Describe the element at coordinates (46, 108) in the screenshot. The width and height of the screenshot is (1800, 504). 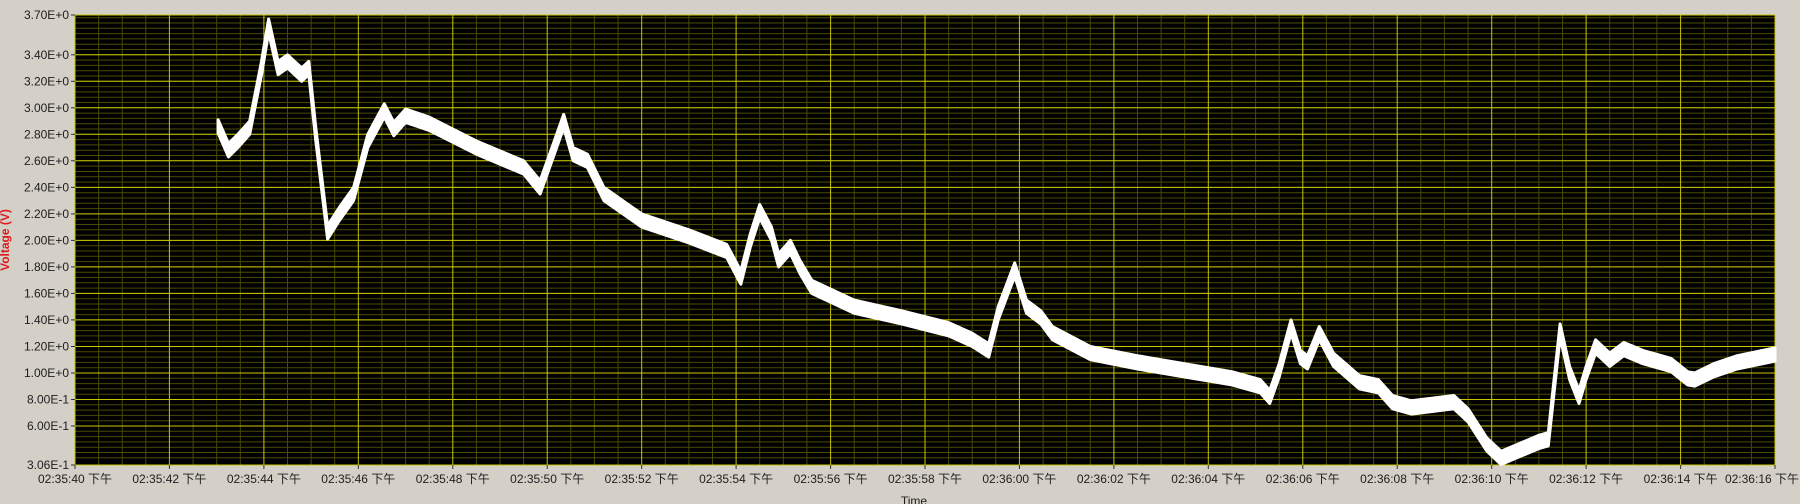
I see `y-tick-label: 3.00E+0` at that location.